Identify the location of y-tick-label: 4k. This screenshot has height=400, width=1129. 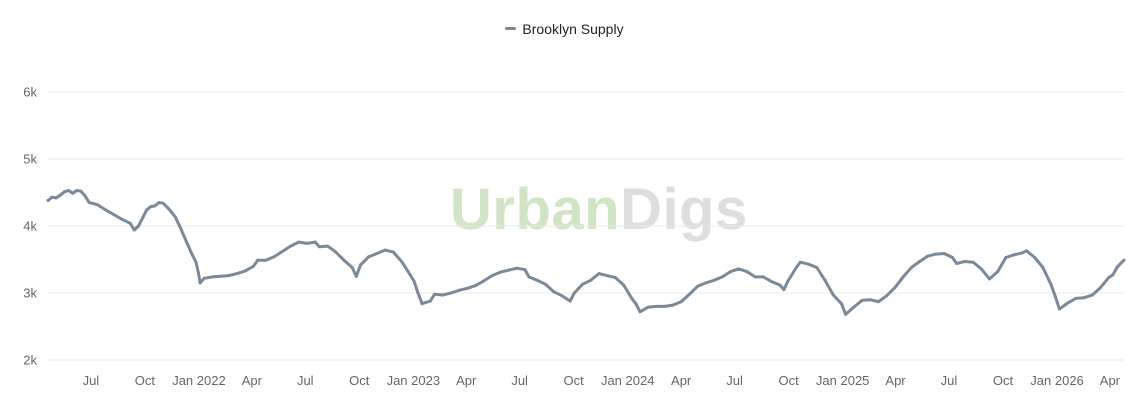
(30, 226).